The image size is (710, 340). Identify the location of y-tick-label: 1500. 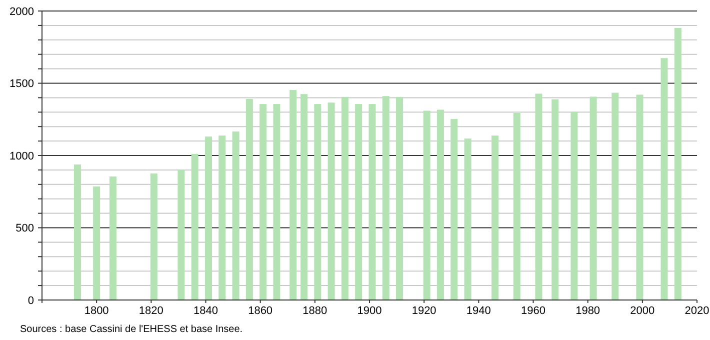
(22, 84).